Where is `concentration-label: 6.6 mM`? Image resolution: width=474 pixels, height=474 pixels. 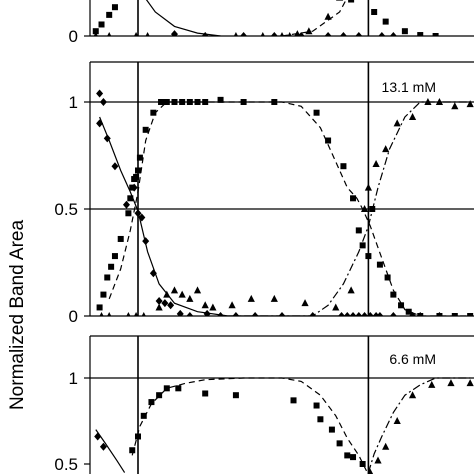 concentration-label: 6.6 mM is located at coordinates (412, 359).